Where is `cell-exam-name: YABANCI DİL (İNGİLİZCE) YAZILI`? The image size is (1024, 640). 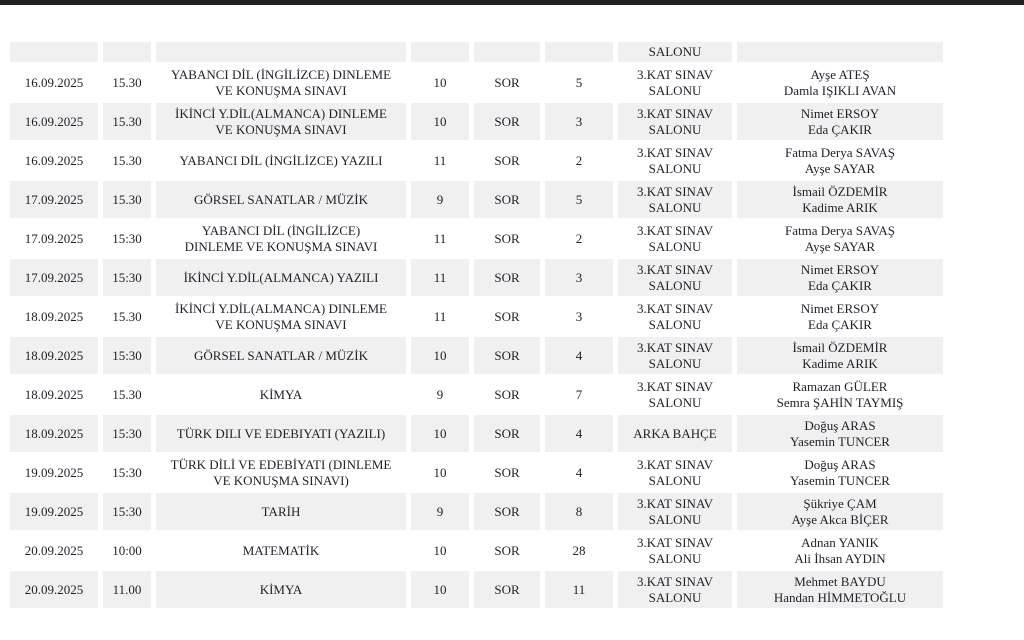 cell-exam-name: YABANCI DİL (İNGİLİZCE) YAZILI is located at coordinates (281, 160).